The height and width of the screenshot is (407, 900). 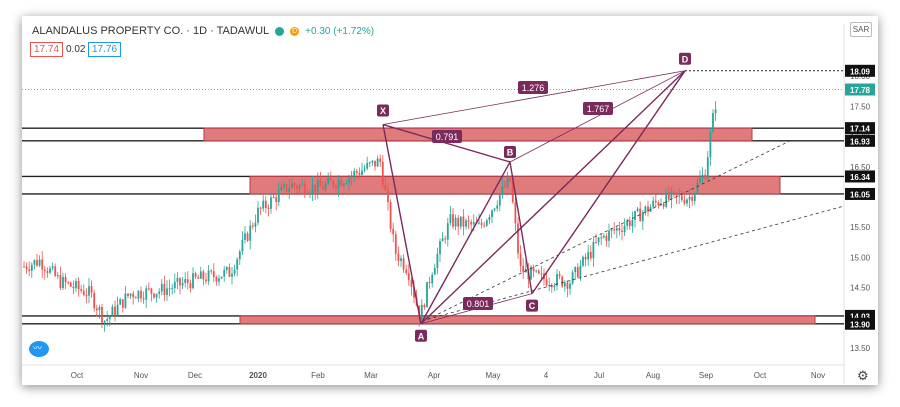 What do you see at coordinates (478, 304) in the screenshot?
I see `ratio-label: 0.801` at bounding box center [478, 304].